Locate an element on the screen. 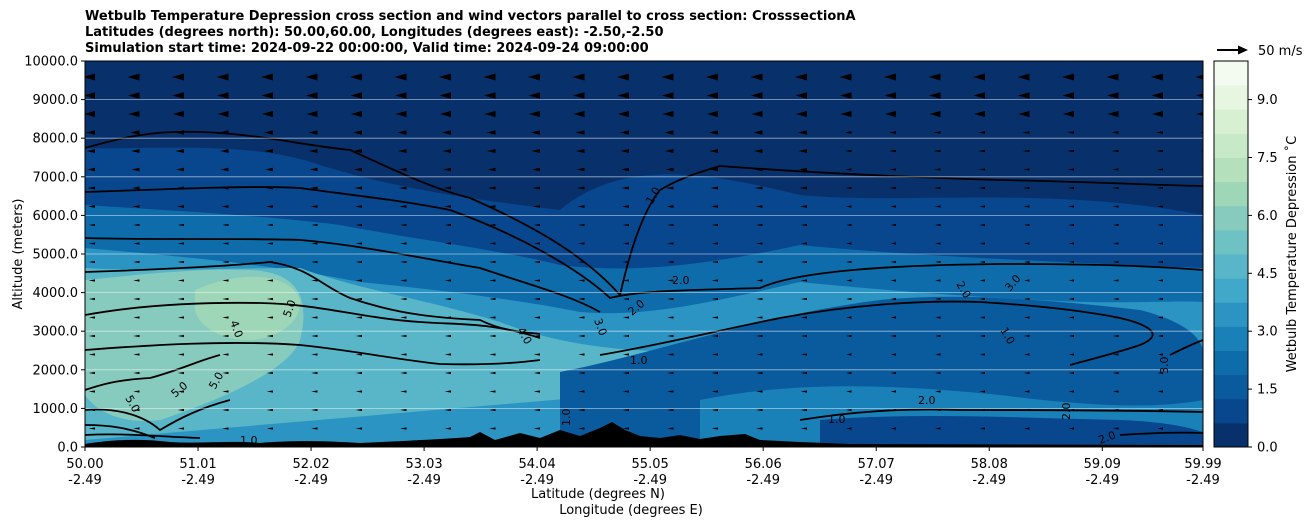 This screenshot has height=526, width=1312. colorbar-tick-label: 4.5 is located at coordinates (1267, 274).